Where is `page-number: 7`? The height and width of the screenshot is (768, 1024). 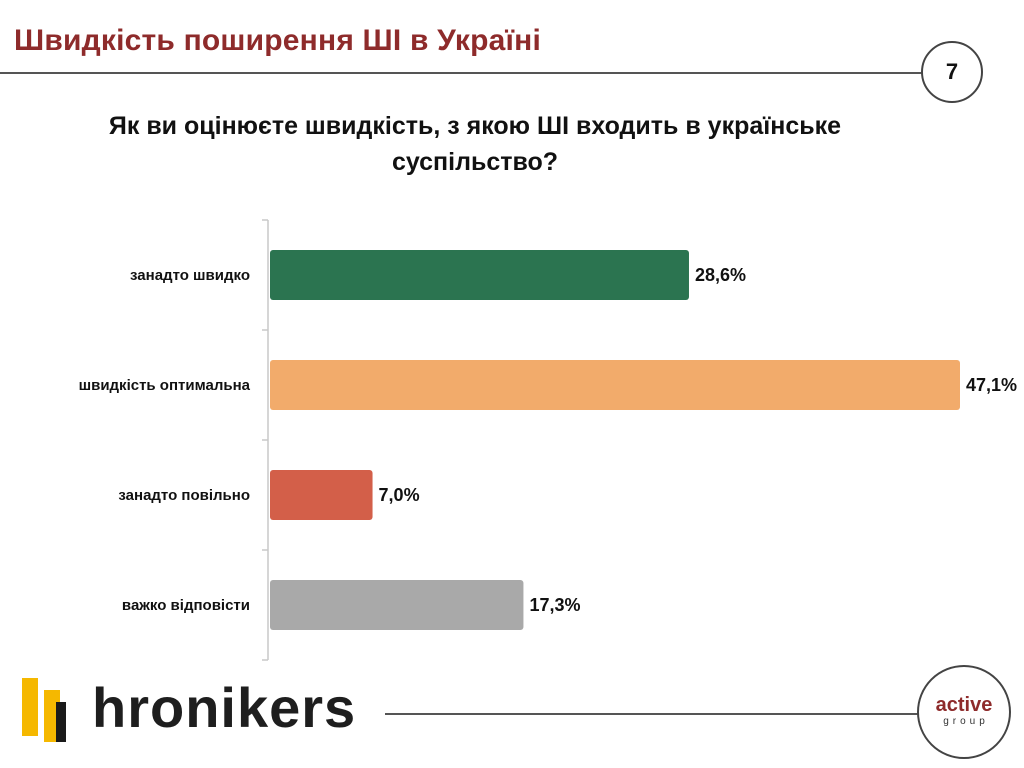 page-number: 7 is located at coordinates (952, 72).